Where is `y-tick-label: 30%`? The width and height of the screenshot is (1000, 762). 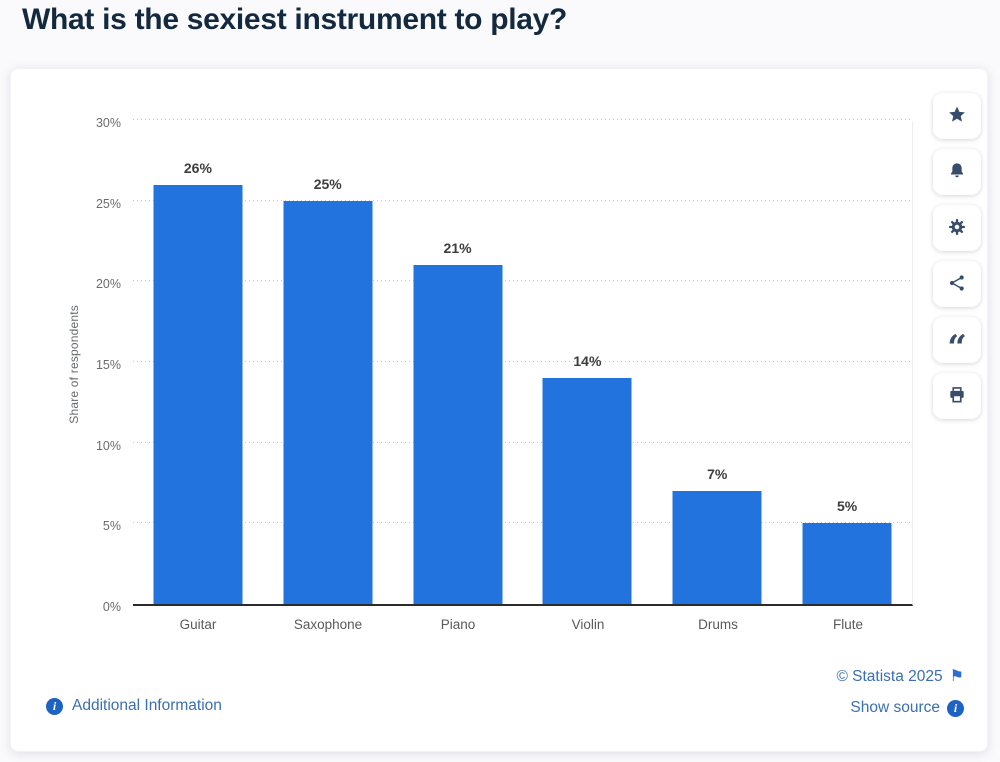
y-tick-label: 30% is located at coordinates (108, 123).